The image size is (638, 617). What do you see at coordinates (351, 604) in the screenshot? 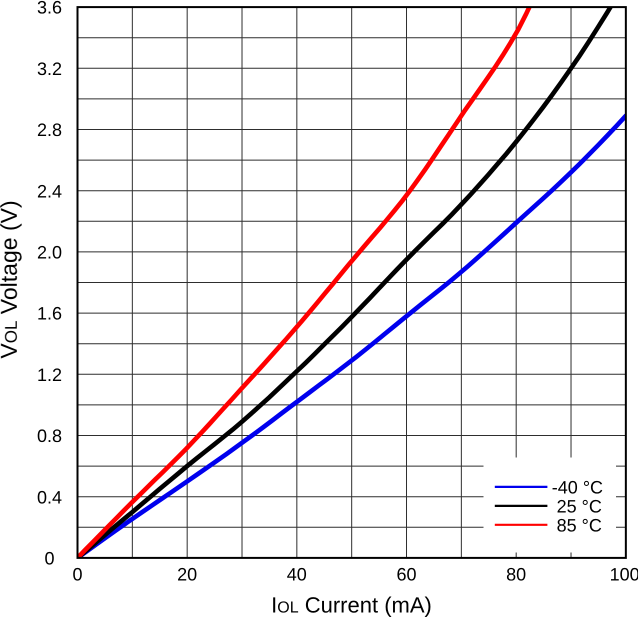
I see `svg-text: IOL Current (mA)` at bounding box center [351, 604].